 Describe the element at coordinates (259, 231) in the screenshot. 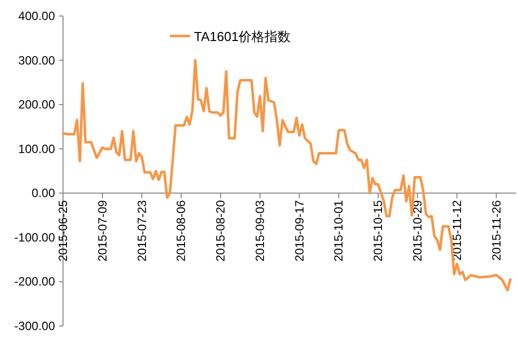

I see `x-tick-label: 2015-09-03` at that location.